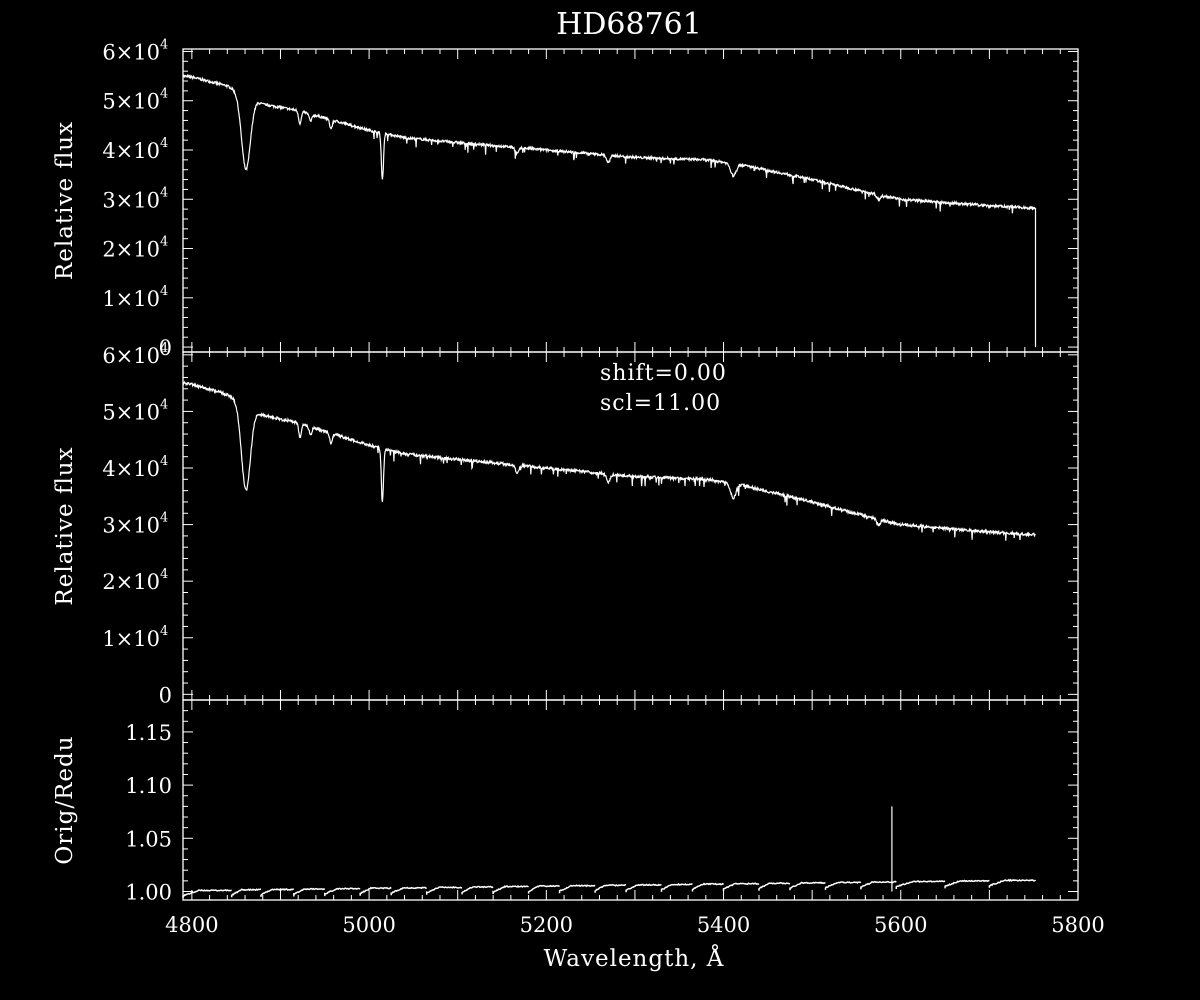  Describe the element at coordinates (634, 958) in the screenshot. I see `x-axis-label: Wavelength, Å` at that location.